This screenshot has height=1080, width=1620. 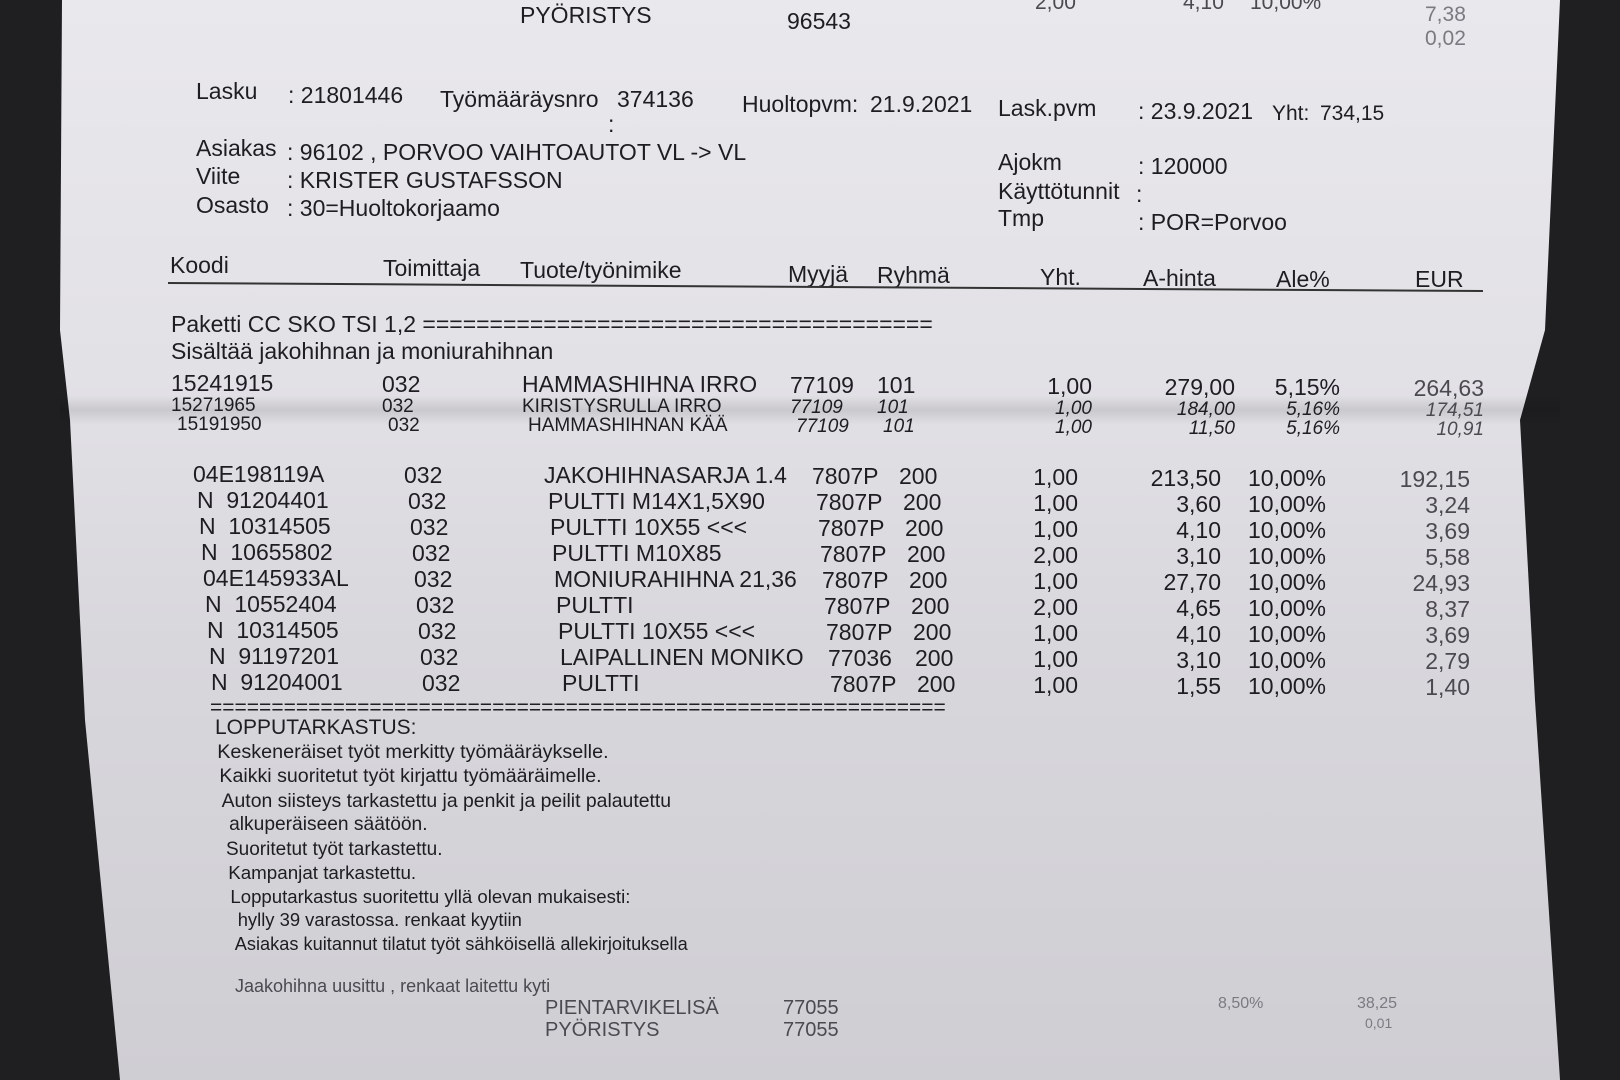 What do you see at coordinates (1460, 429) in the screenshot?
I see `cell-eur: 10,91` at bounding box center [1460, 429].